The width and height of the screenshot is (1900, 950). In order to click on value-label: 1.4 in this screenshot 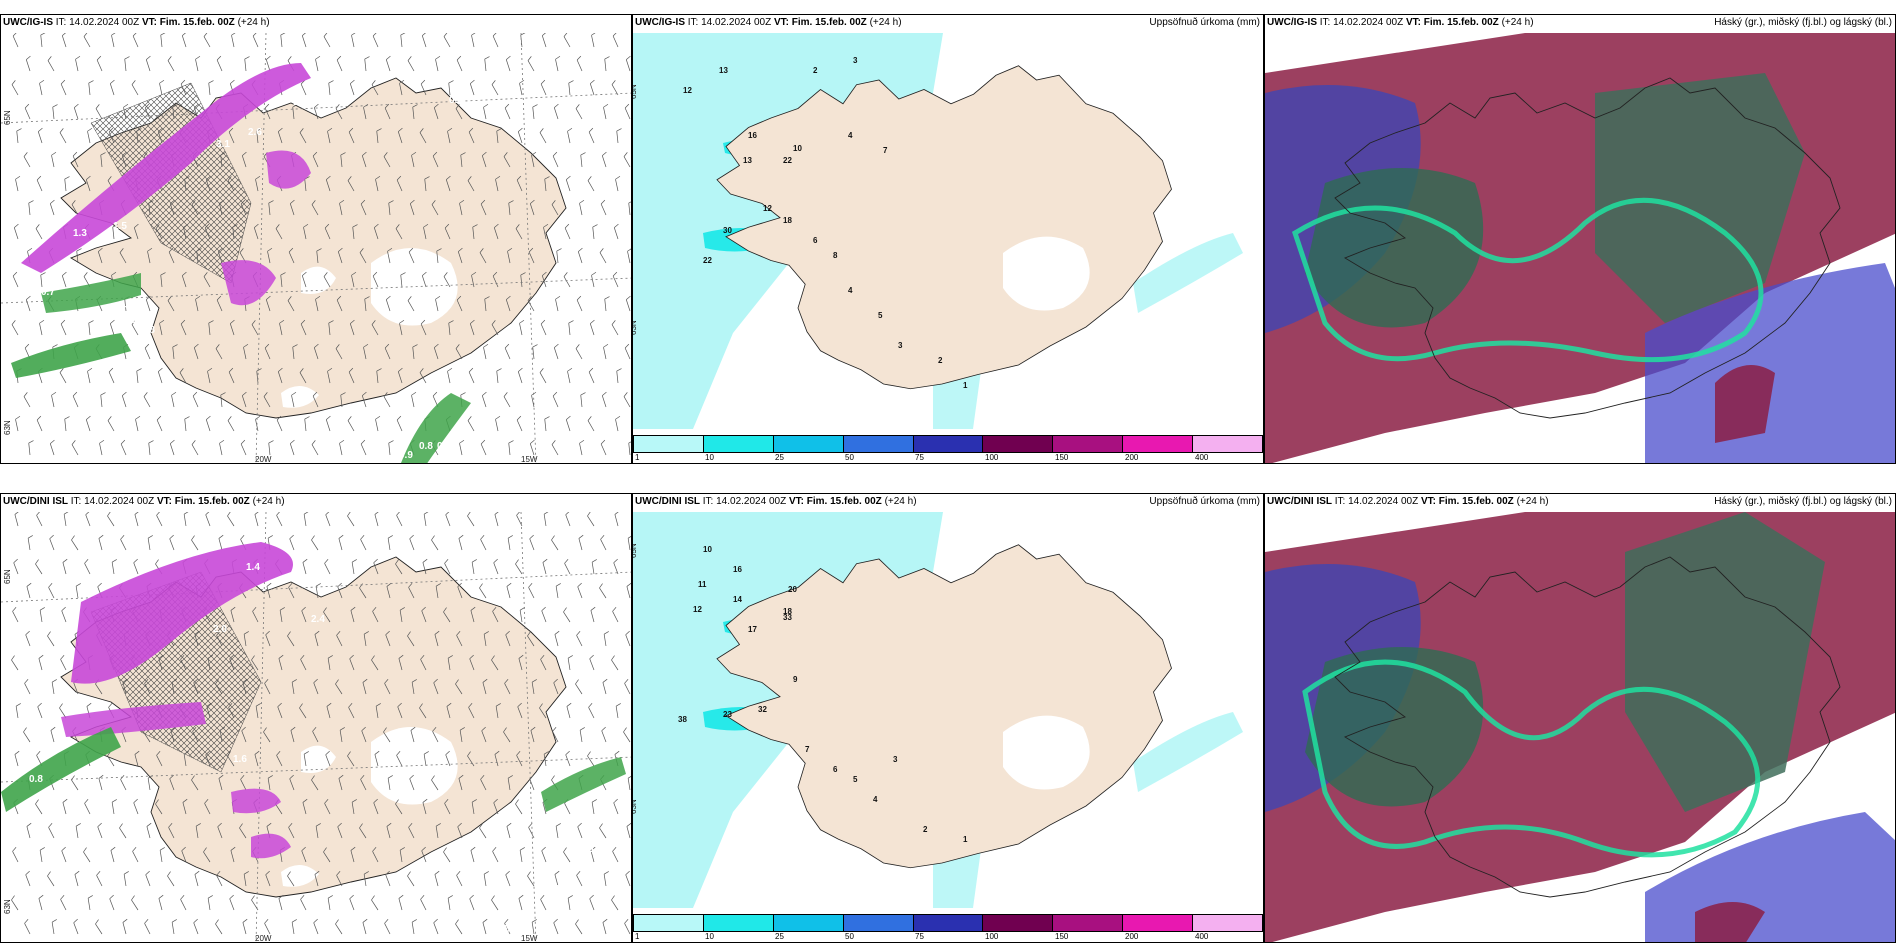, I will do `click(253, 567)`.